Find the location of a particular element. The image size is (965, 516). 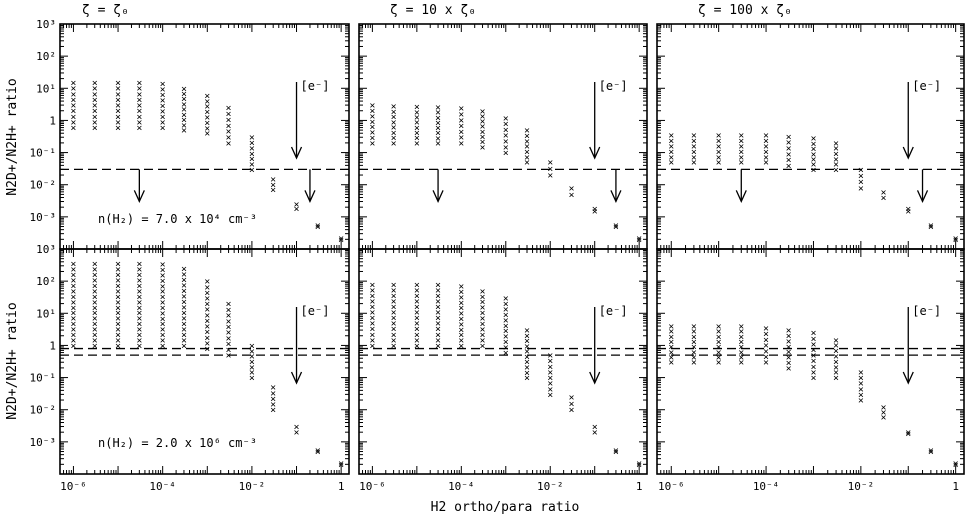

y-tick-label: 10⁻³ is located at coordinates (43, 442).